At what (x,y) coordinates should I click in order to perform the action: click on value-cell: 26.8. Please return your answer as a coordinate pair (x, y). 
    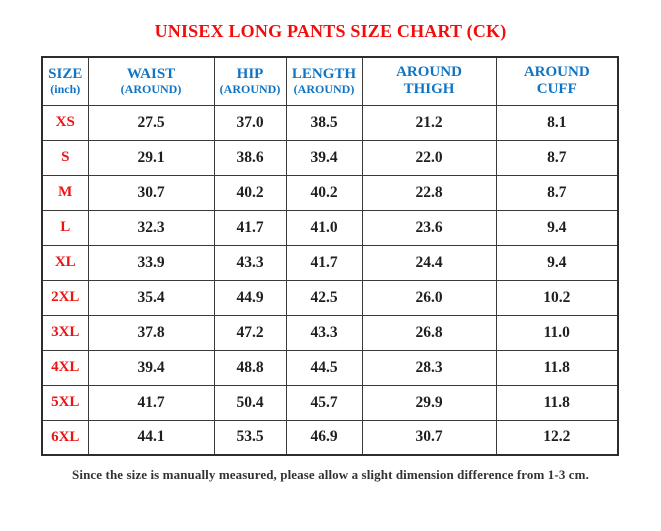
    Looking at the image, I should click on (429, 332).